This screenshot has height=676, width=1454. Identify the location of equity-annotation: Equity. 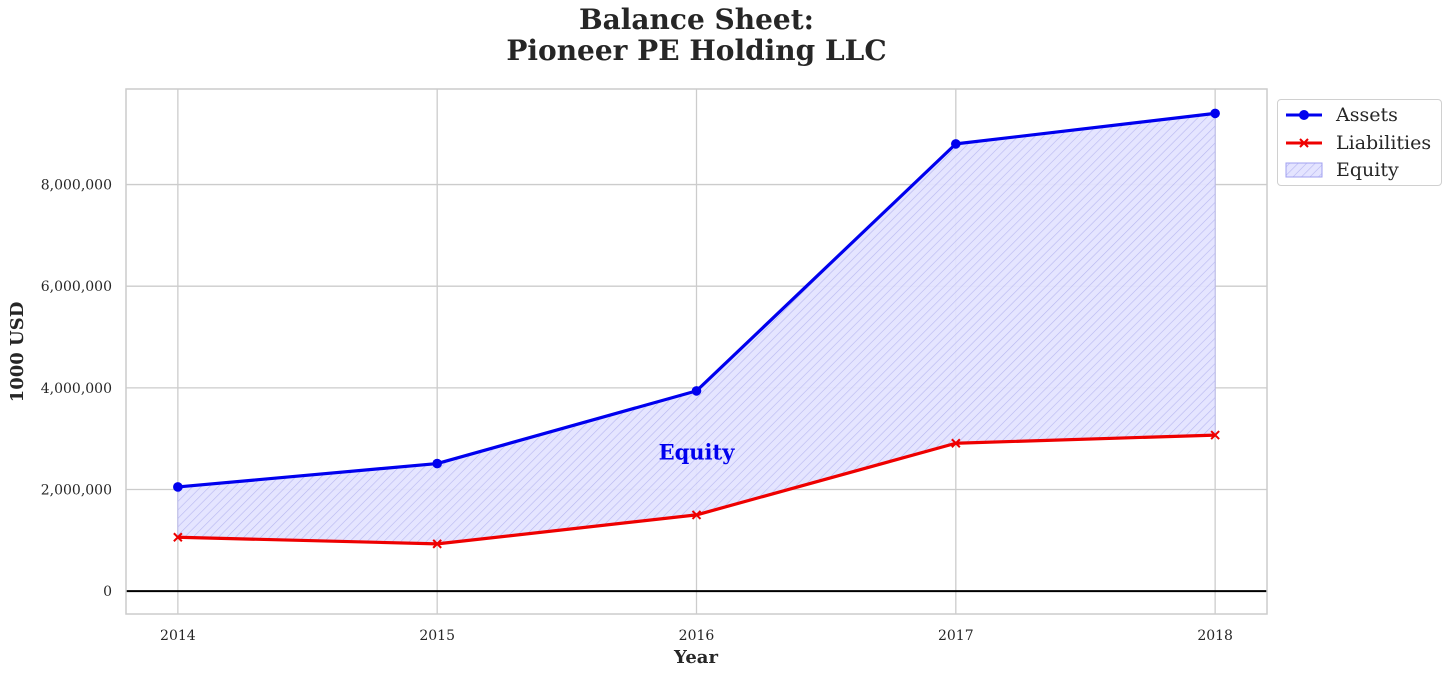
(697, 451).